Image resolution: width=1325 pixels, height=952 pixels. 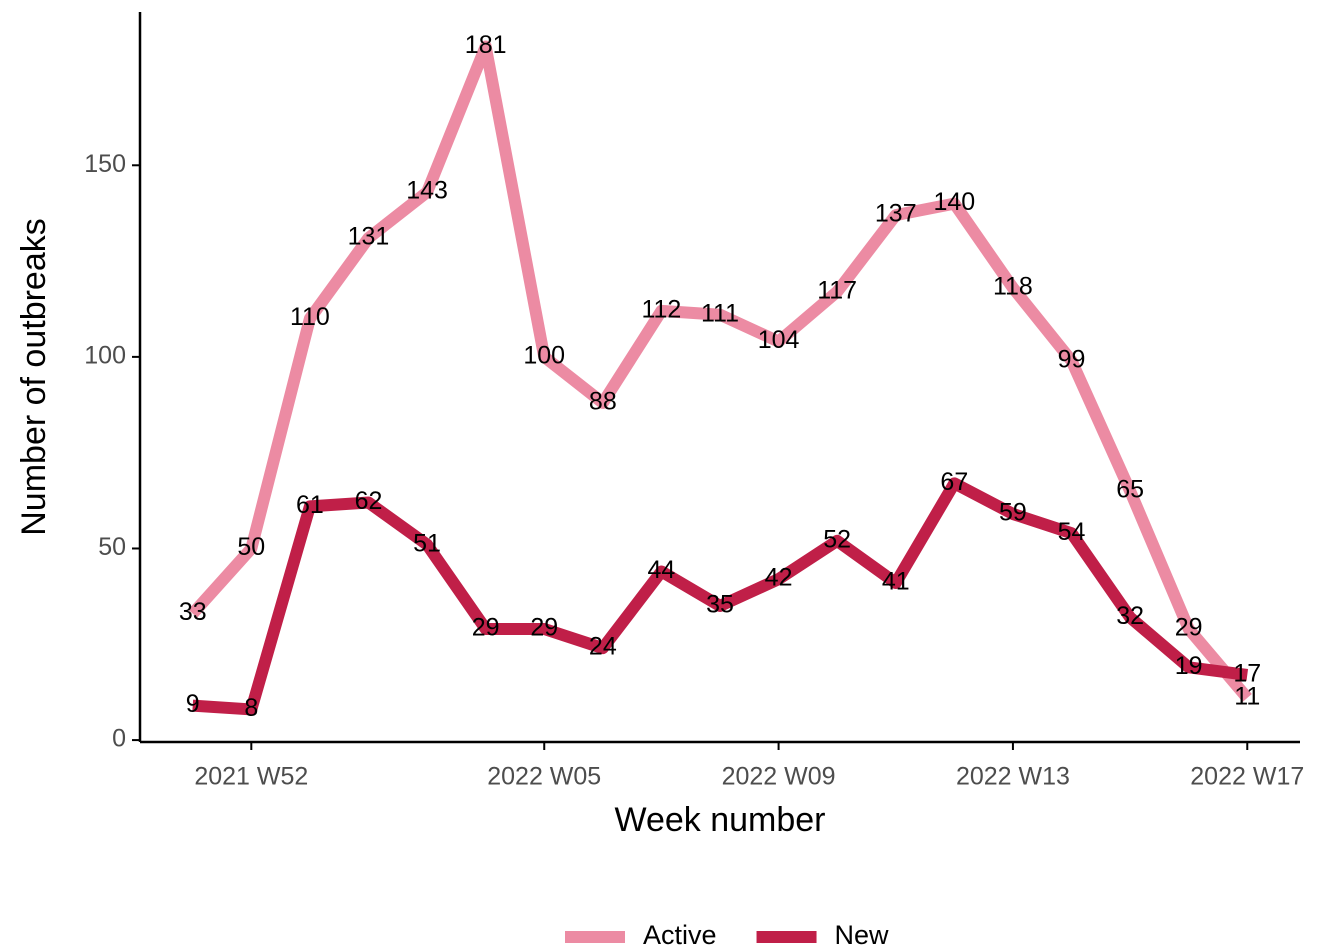 I want to click on y-tick-label: 150, so click(x=105, y=164).